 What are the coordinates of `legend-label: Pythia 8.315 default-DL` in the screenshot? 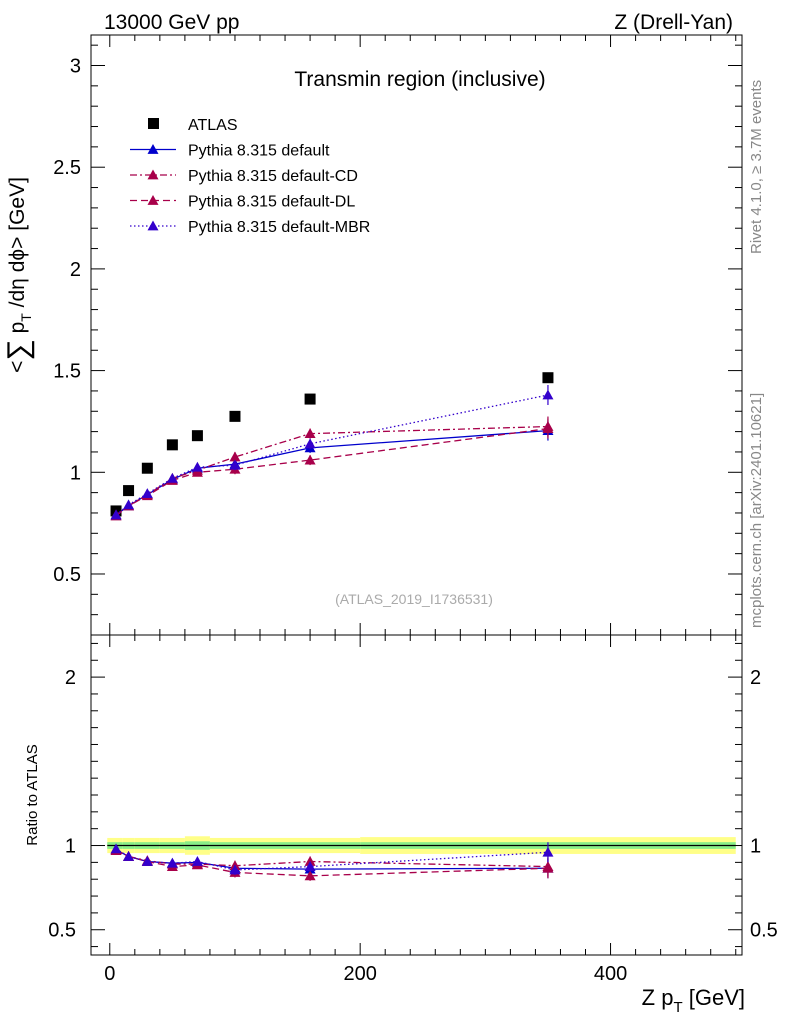 It's located at (271, 202).